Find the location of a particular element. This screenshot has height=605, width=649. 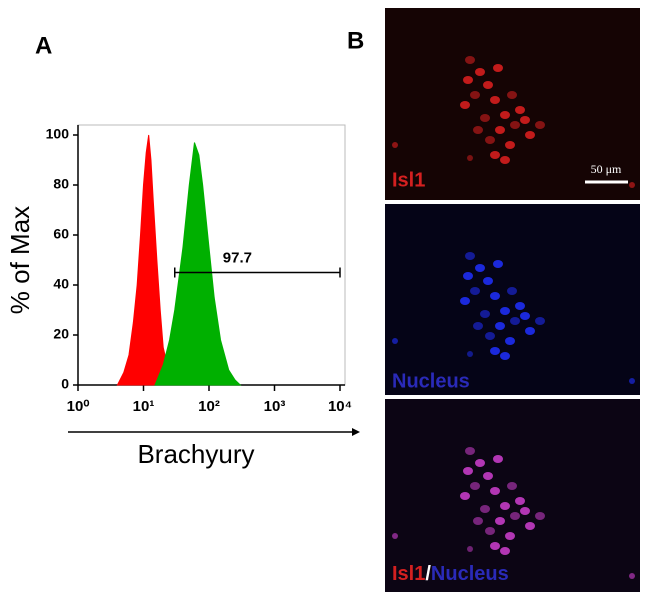

image-label: Isl1/Nucleus is located at coordinates (450, 574).